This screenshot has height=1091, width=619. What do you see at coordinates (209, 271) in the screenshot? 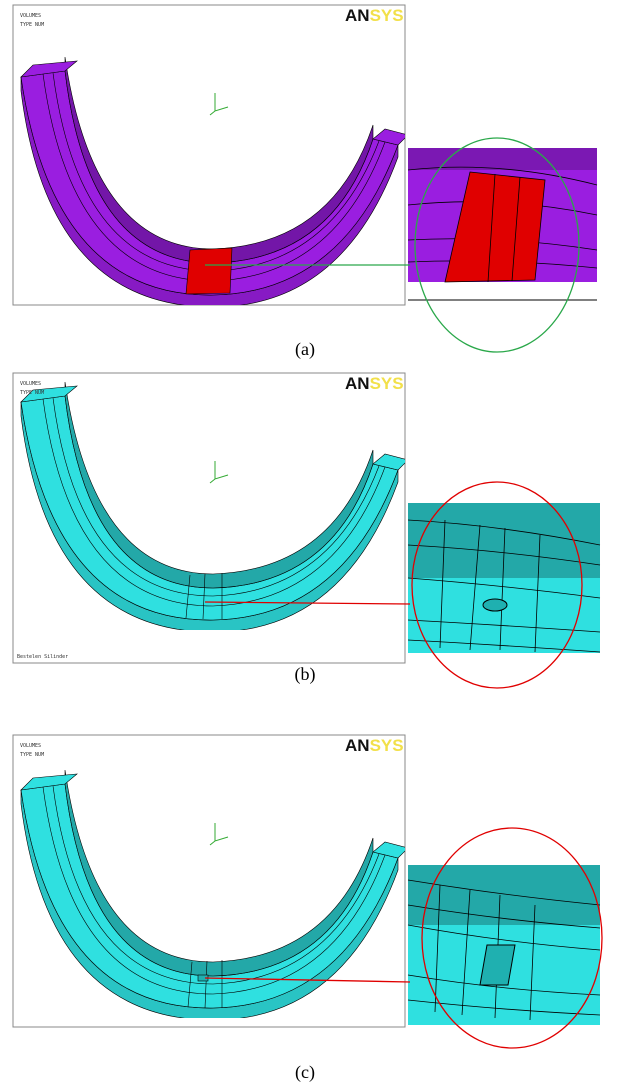
I see `highlight-segment` at bounding box center [209, 271].